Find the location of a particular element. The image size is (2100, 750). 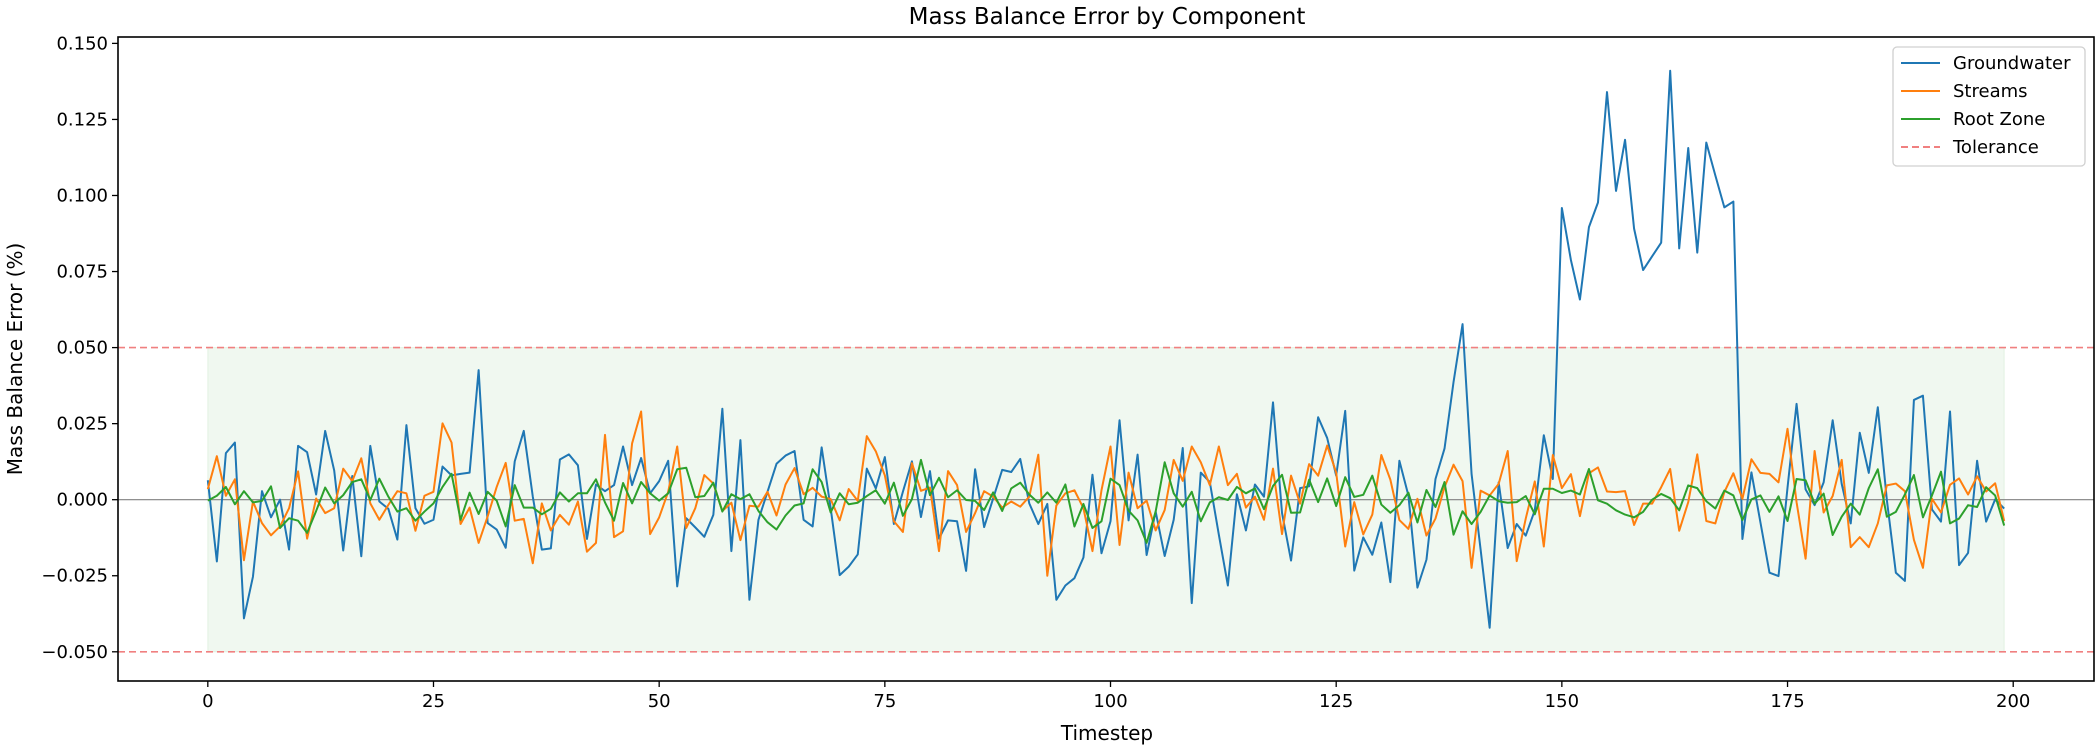

legend-label-groundwater: Groundwater is located at coordinates (2012, 63).